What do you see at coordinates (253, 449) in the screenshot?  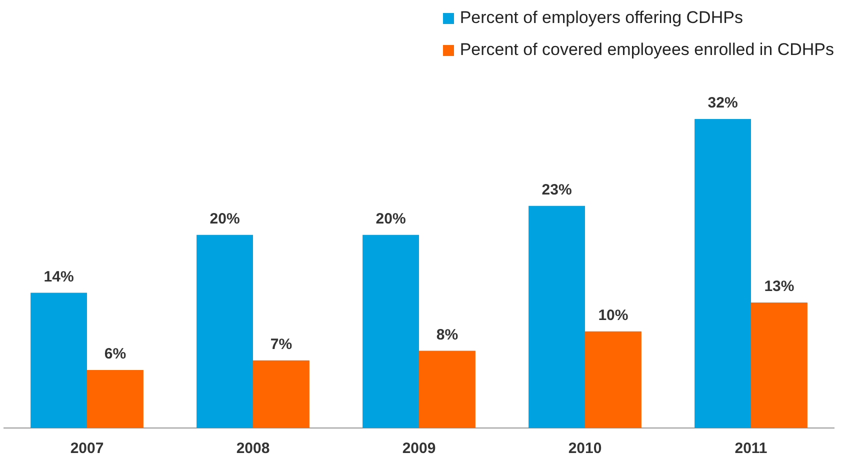 I see `x-tick-label: 2008` at bounding box center [253, 449].